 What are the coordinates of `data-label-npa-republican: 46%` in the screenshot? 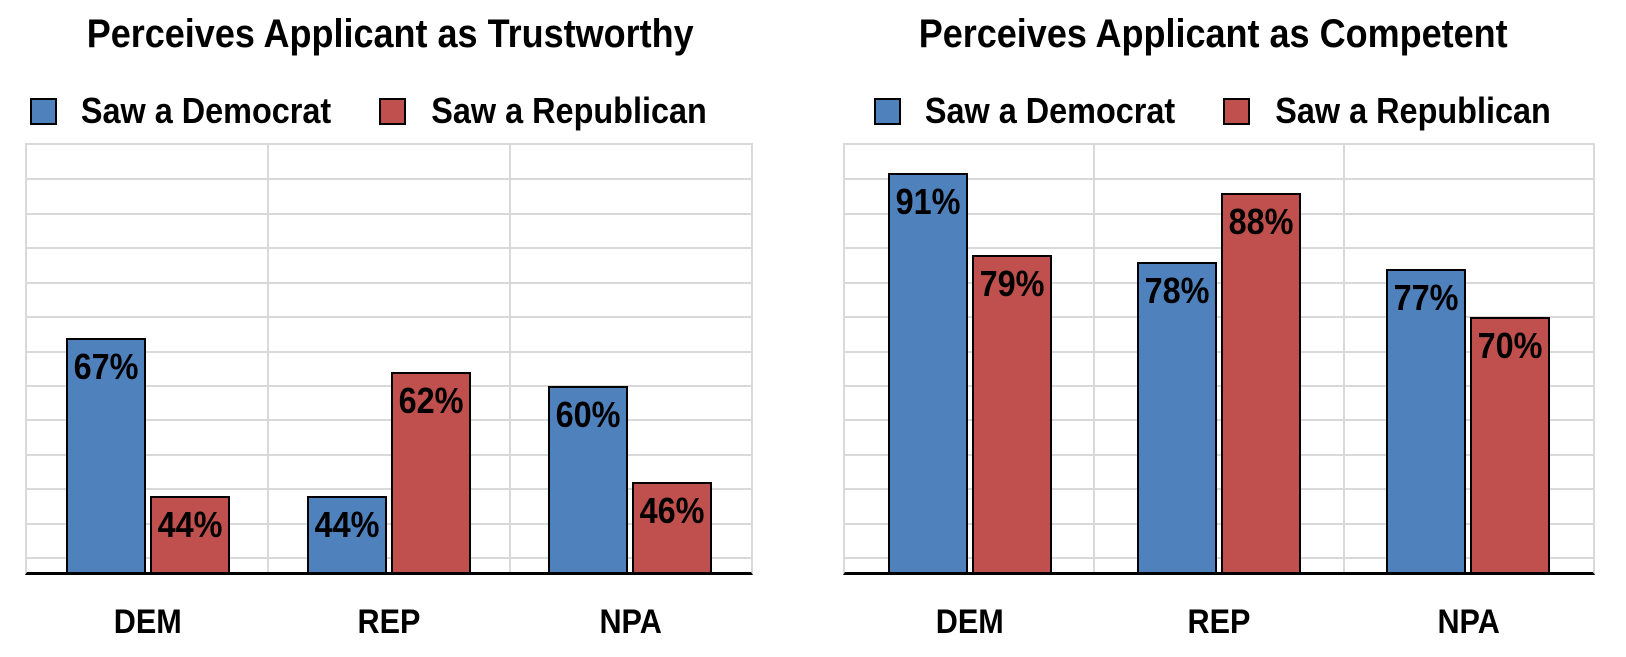 It's located at (672, 511).